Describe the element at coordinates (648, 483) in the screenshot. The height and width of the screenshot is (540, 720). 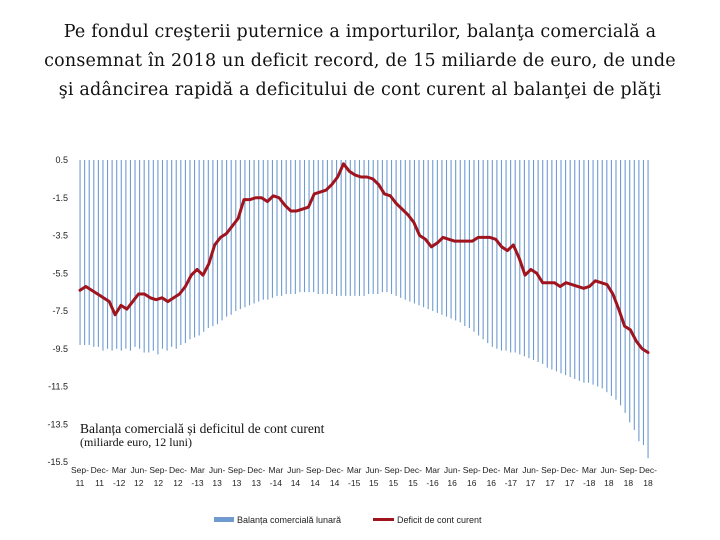
I see `x-tick-label-year: 18` at that location.